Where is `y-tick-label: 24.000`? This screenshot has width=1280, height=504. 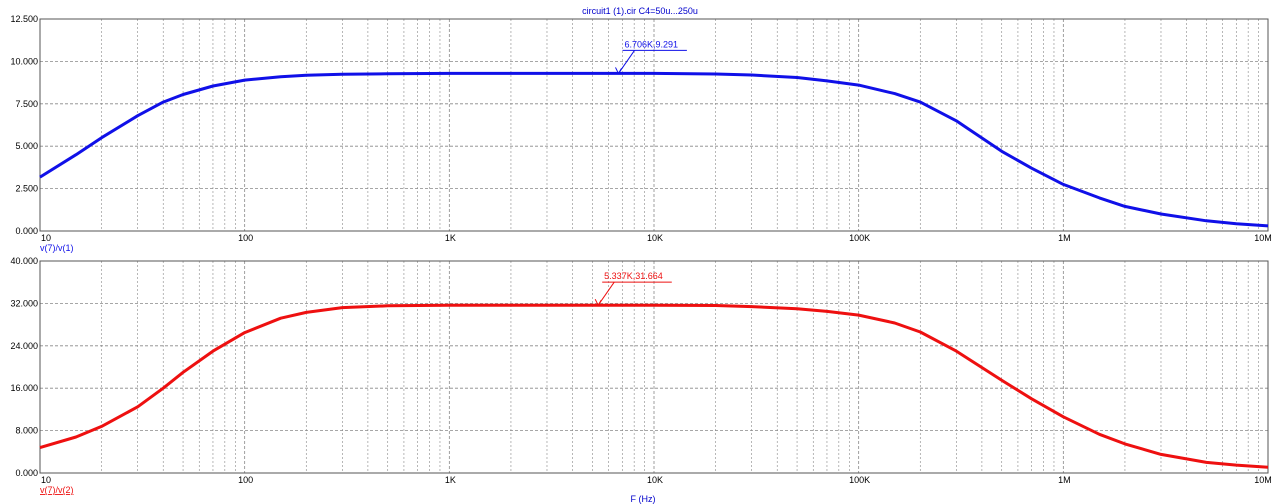 y-tick-label: 24.000 is located at coordinates (24, 346).